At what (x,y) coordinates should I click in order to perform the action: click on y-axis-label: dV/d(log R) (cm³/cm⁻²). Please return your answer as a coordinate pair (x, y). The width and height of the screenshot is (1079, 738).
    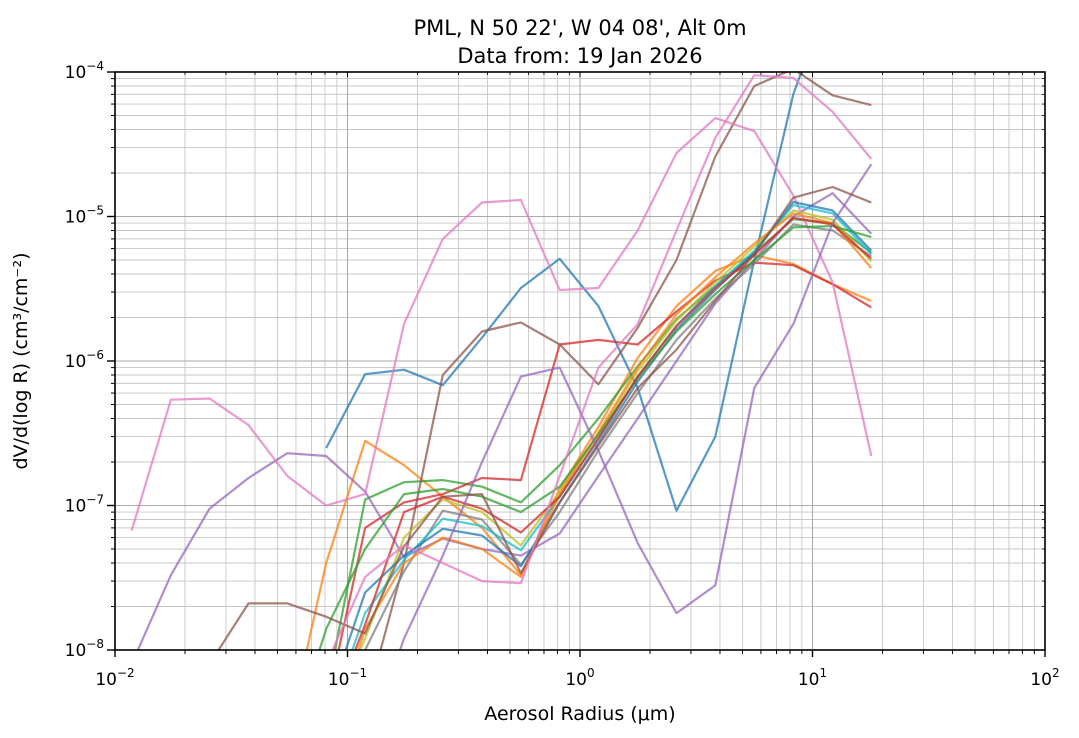
    Looking at the image, I should click on (21, 361).